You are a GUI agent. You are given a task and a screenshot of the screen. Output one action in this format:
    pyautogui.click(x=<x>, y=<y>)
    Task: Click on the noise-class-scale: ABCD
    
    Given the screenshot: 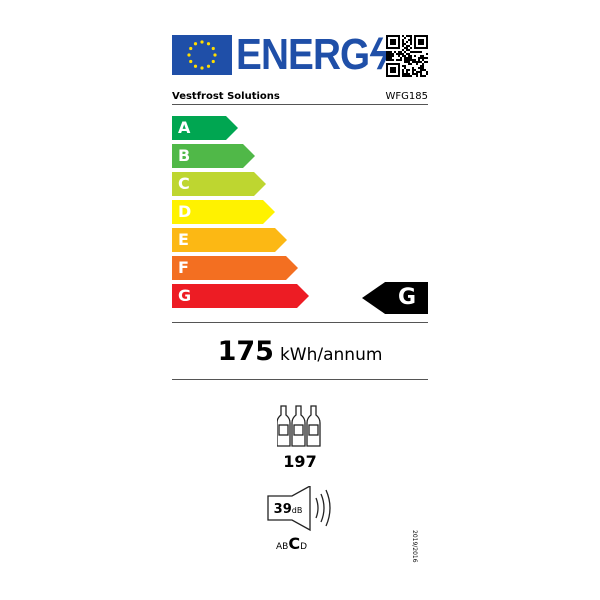 What is the action you would take?
    pyautogui.click(x=291, y=543)
    